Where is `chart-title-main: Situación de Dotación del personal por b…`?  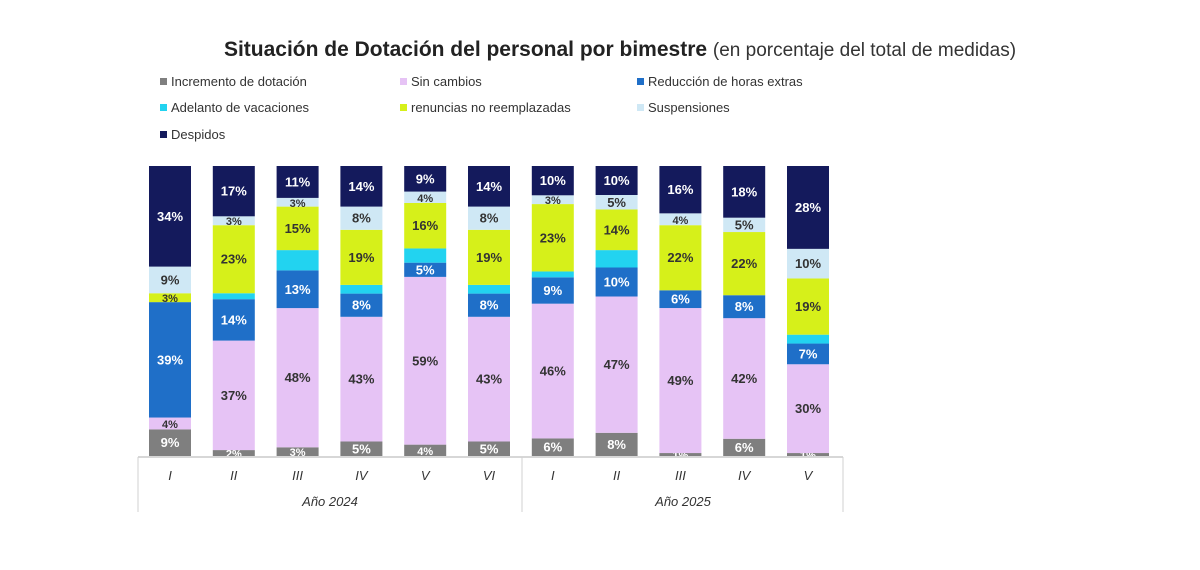
chart-title-main: Situación de Dotación del personal por b… is located at coordinates (465, 49).